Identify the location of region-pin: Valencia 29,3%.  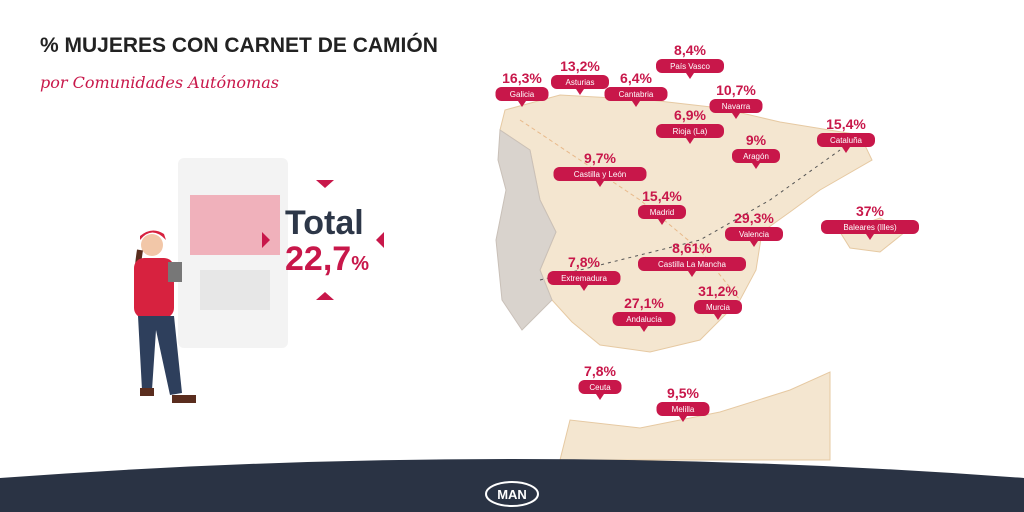
(754, 228).